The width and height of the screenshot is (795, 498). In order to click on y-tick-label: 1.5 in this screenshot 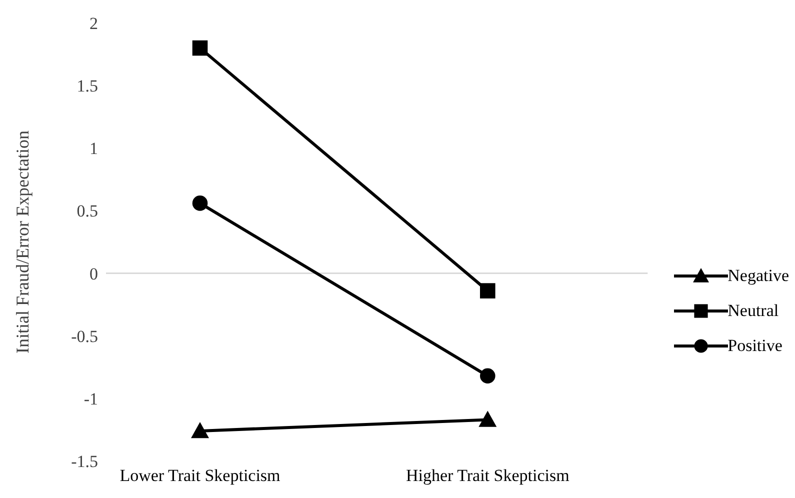, I will do `click(87, 86)`.